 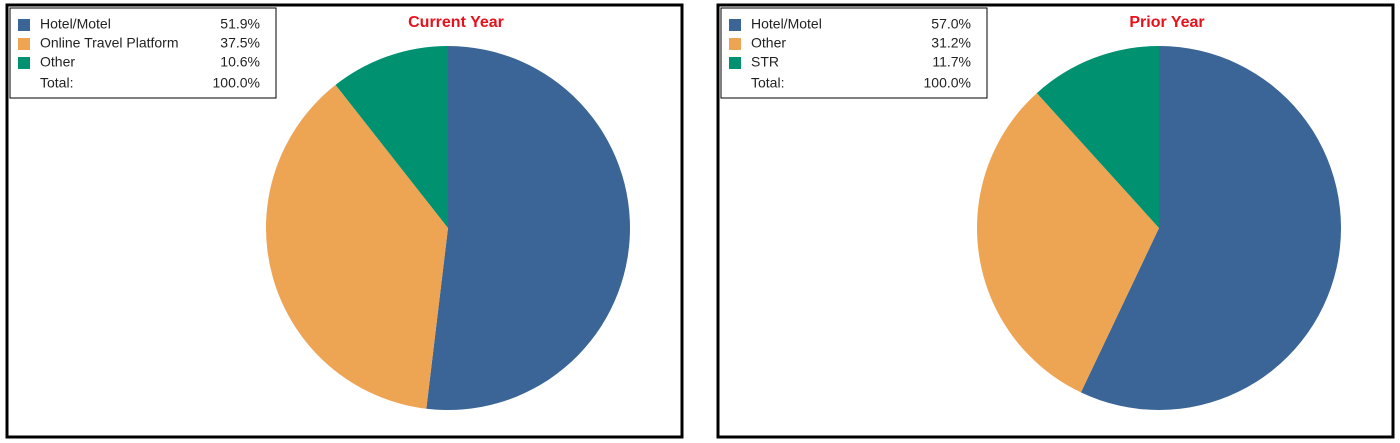 I want to click on chart-title: Prior Year, so click(x=1166, y=22).